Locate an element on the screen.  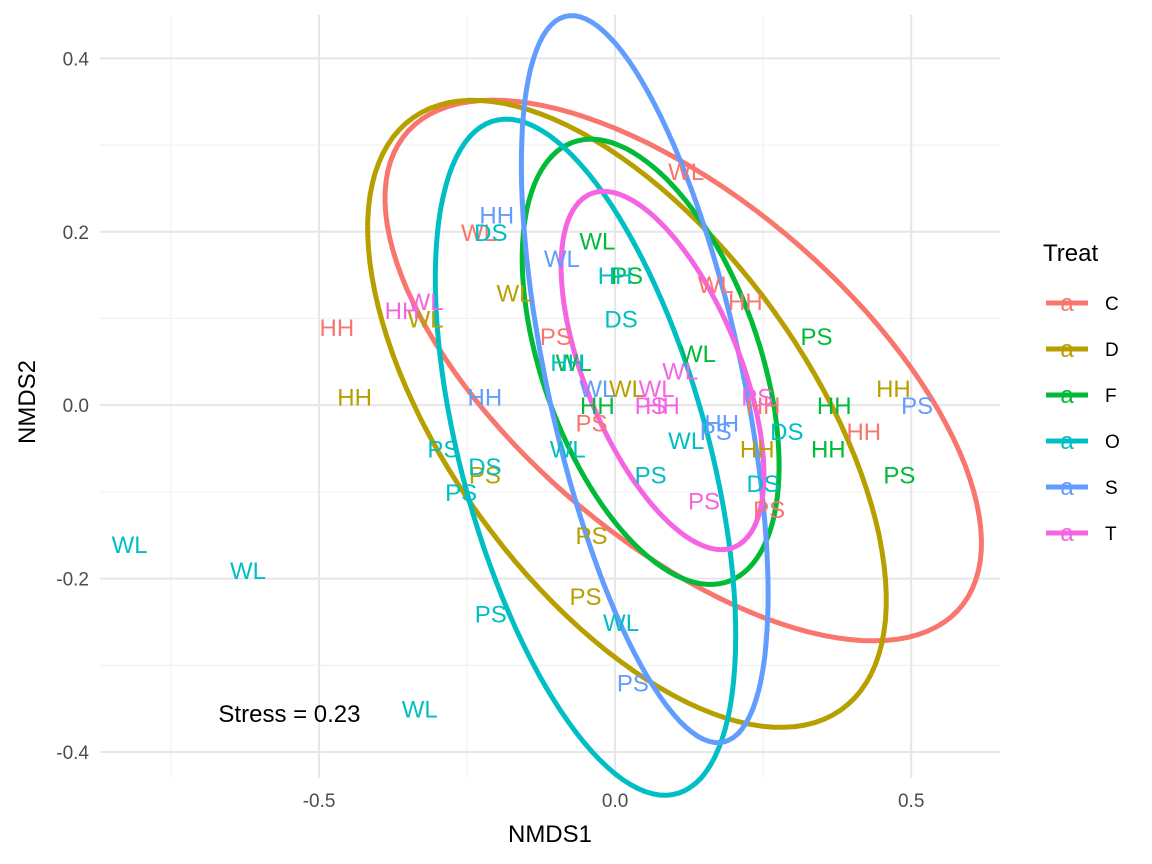
y-tick-label: 0.4 is located at coordinates (76, 59).